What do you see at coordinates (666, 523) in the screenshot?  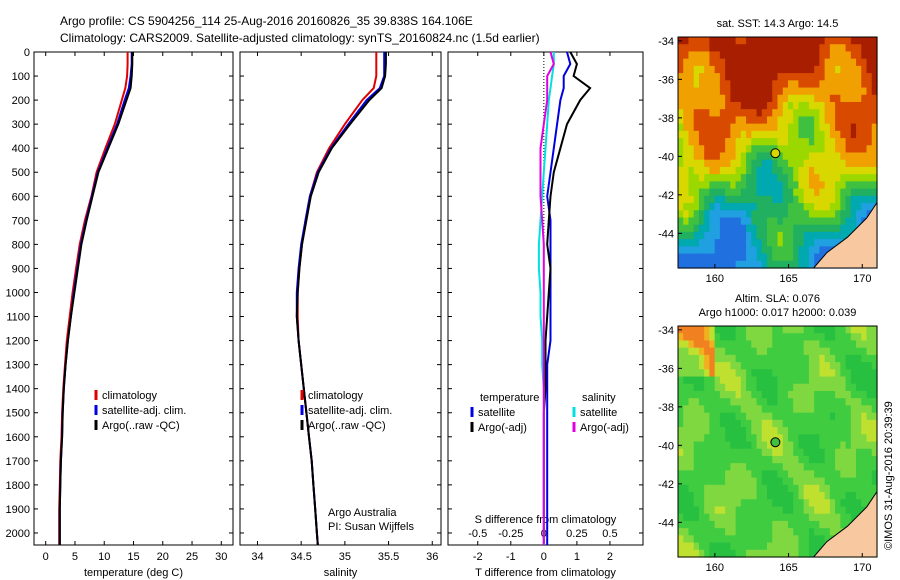 I see `lat-tick-label: -44` at bounding box center [666, 523].